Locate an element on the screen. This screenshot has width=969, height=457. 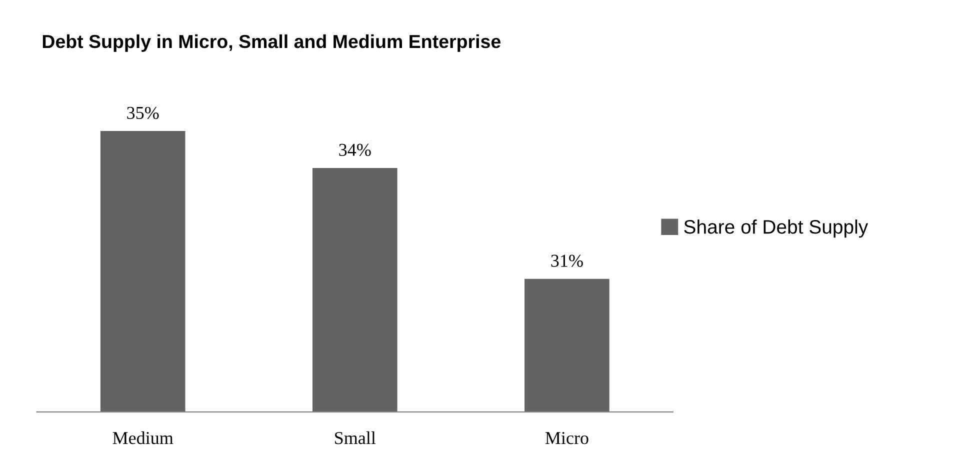
x-tick-label: Micro is located at coordinates (566, 438).